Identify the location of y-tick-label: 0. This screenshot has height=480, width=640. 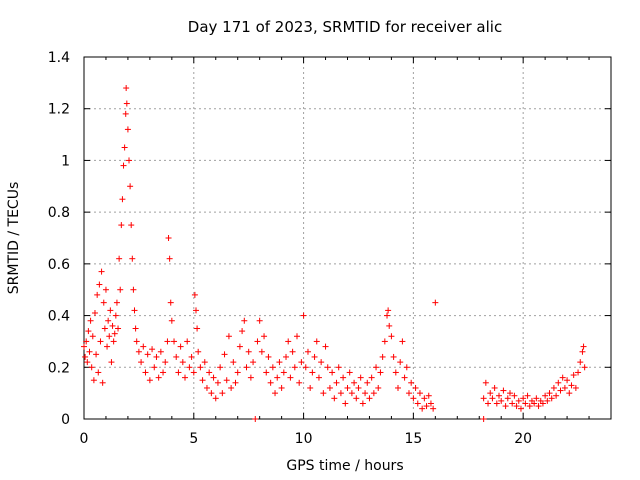
(65, 420).